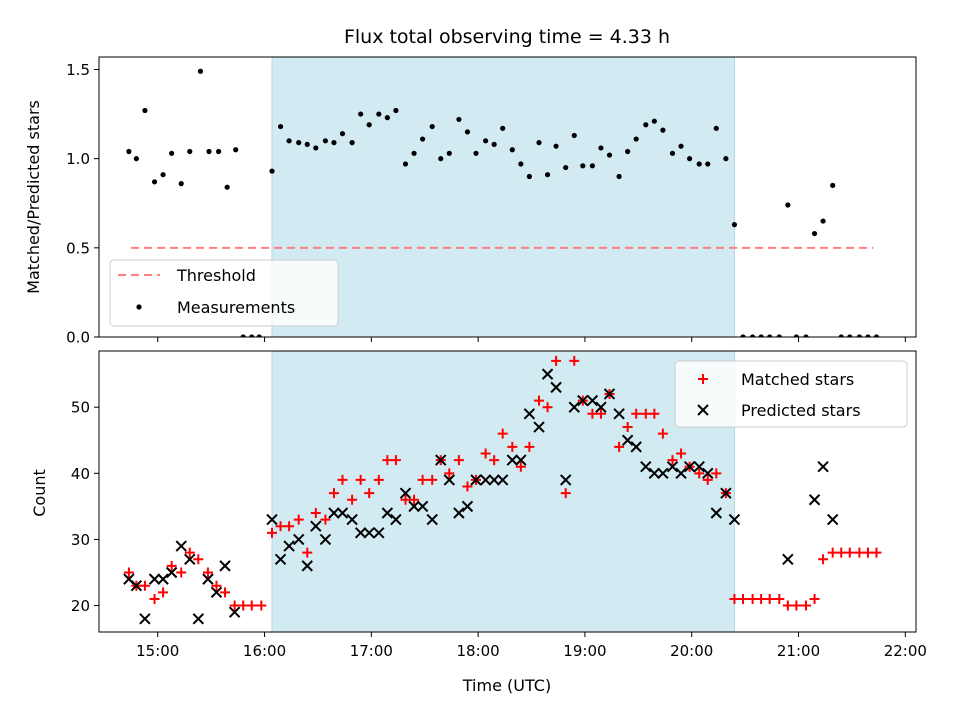  Describe the element at coordinates (78, 248) in the screenshot. I see `top-y-tick-label: 0.5` at that location.